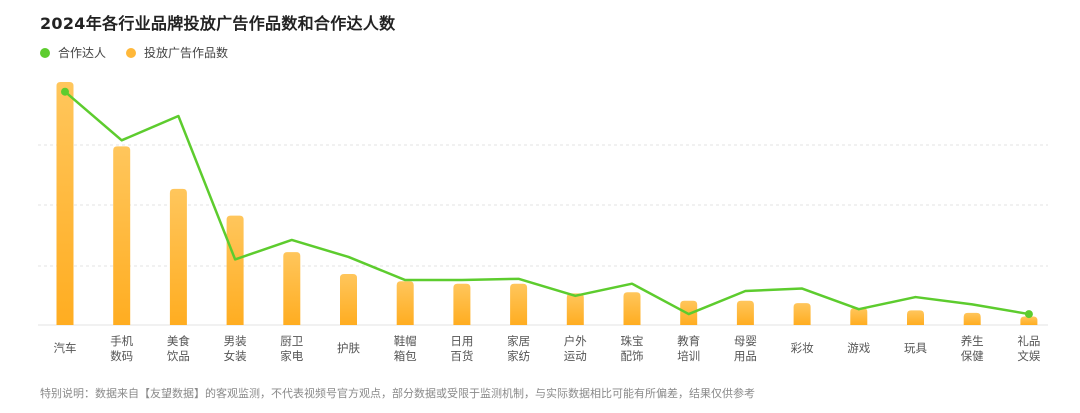  What do you see at coordinates (461, 348) in the screenshot?
I see `x-tick-label-日用百货: 日用百货` at bounding box center [461, 348].